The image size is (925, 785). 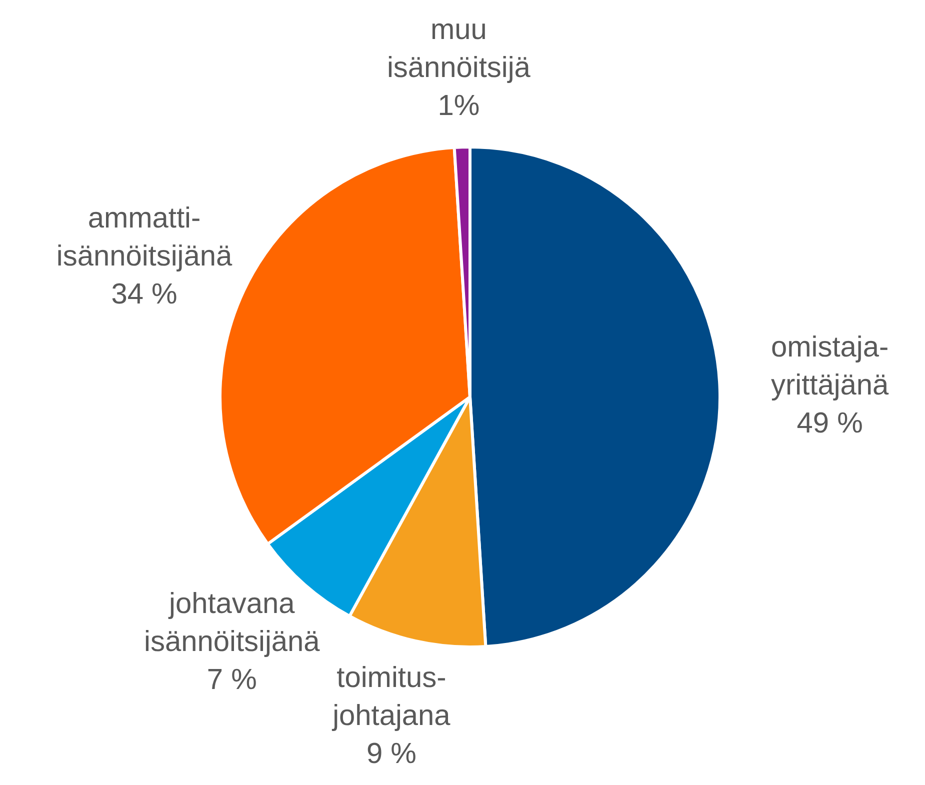 I want to click on data-label: 9 %, so click(x=391, y=754).